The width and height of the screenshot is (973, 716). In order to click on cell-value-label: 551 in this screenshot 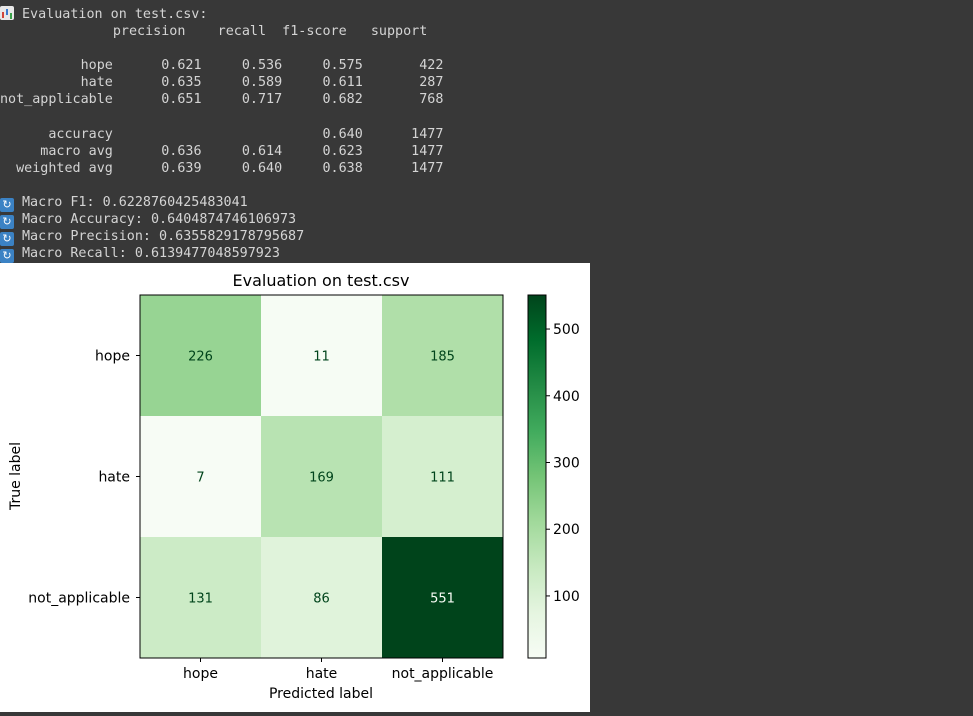, I will do `click(442, 599)`.